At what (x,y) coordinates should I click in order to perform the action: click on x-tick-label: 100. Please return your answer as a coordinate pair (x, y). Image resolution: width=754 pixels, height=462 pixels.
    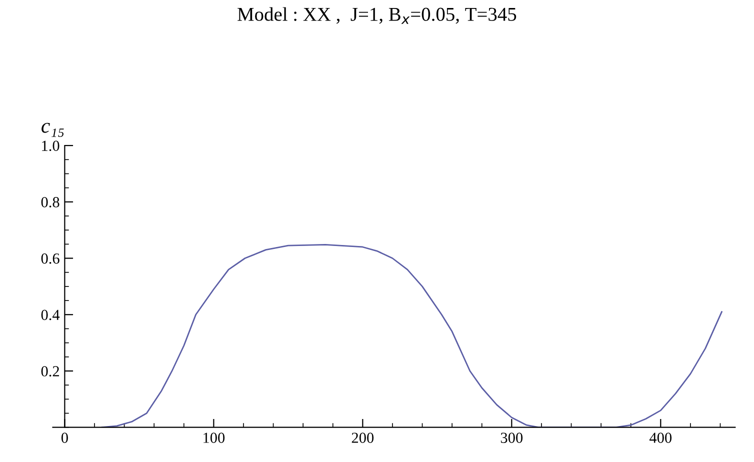
    Looking at the image, I should click on (214, 437).